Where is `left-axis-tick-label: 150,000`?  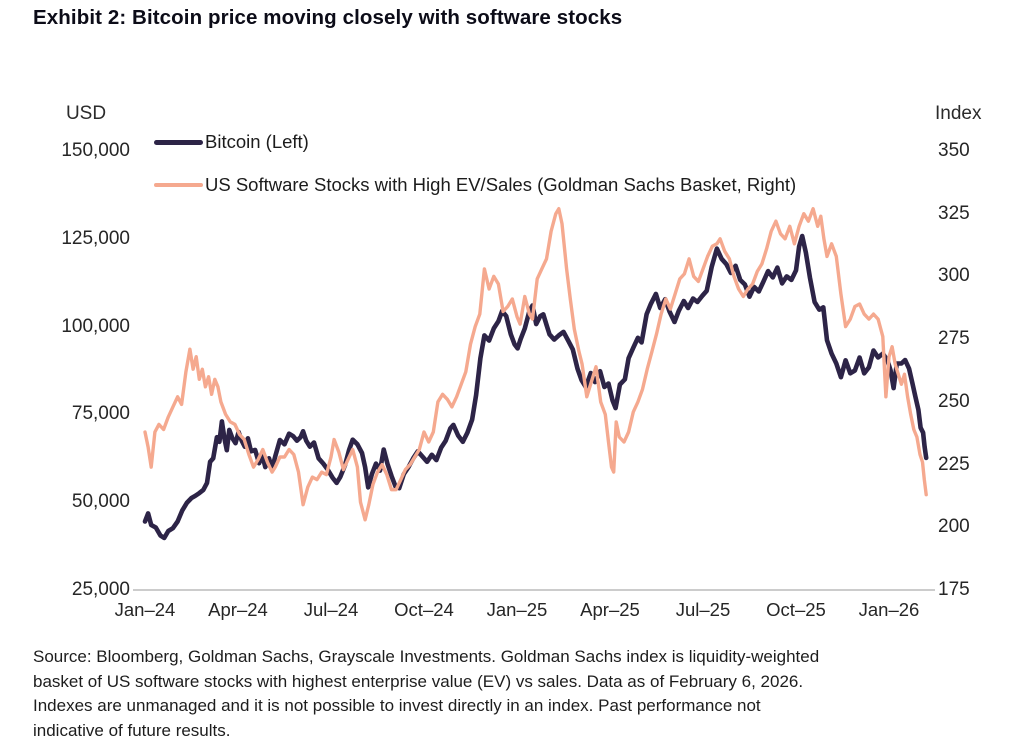
left-axis-tick-label: 150,000 is located at coordinates (95, 150).